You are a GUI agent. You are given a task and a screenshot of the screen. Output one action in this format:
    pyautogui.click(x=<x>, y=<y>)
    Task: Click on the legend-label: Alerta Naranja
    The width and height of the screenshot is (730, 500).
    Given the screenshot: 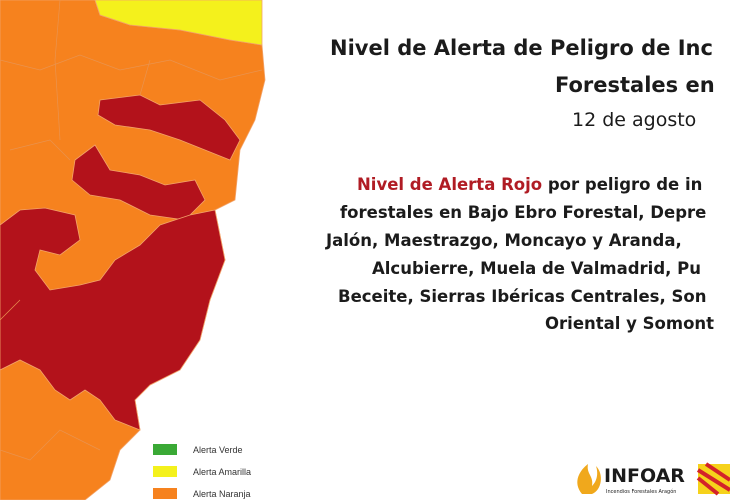 What is the action you would take?
    pyautogui.click(x=222, y=494)
    